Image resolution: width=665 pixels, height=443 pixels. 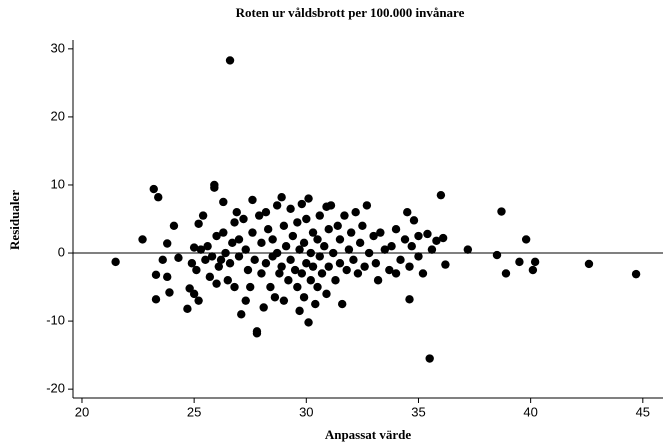 I want to click on y-tick-label: 0, so click(x=61, y=251).